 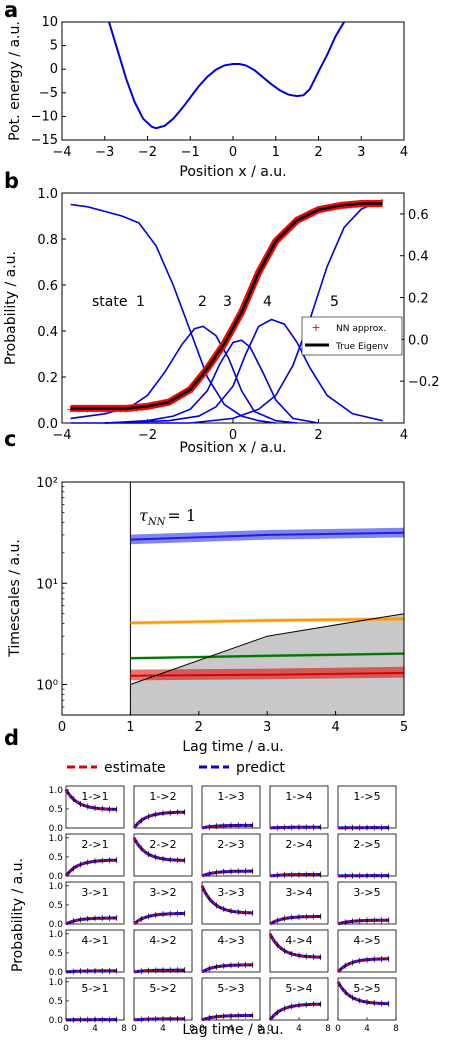 I want to click on panel-d-subplot-label: 5->2, so click(x=162, y=988).